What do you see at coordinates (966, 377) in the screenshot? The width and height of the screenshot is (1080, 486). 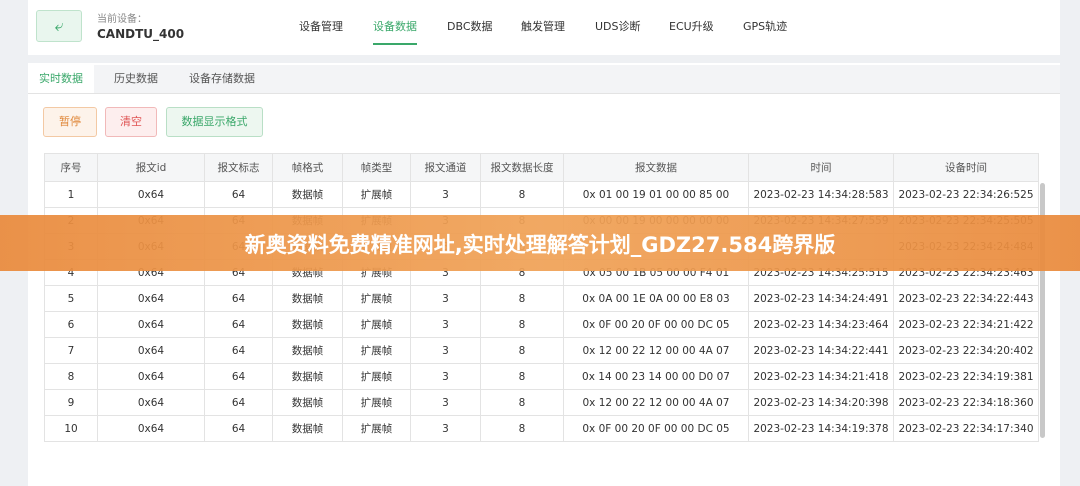 I see `table-cell: 2023-02-23 22:34:19:381` at bounding box center [966, 377].